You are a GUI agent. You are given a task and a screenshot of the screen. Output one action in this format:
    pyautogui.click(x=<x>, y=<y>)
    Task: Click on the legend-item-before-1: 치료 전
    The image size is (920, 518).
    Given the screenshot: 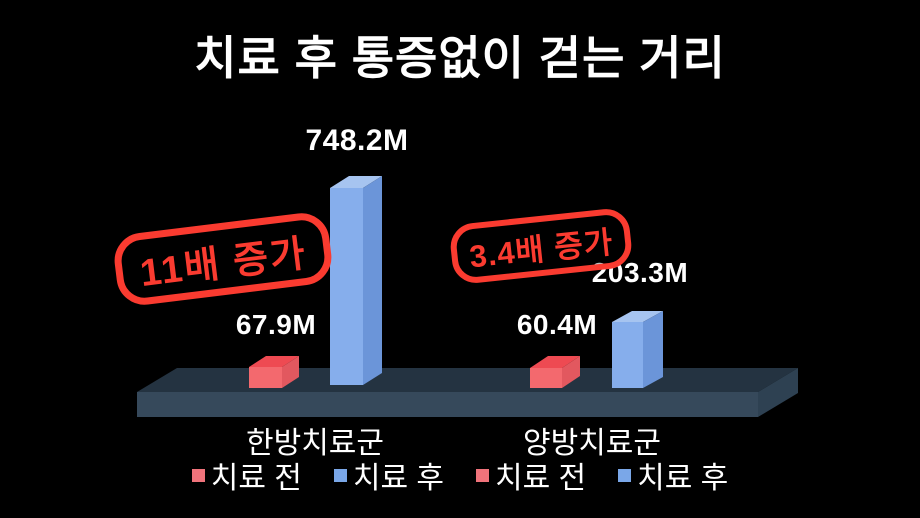 What is the action you would take?
    pyautogui.click(x=246, y=475)
    